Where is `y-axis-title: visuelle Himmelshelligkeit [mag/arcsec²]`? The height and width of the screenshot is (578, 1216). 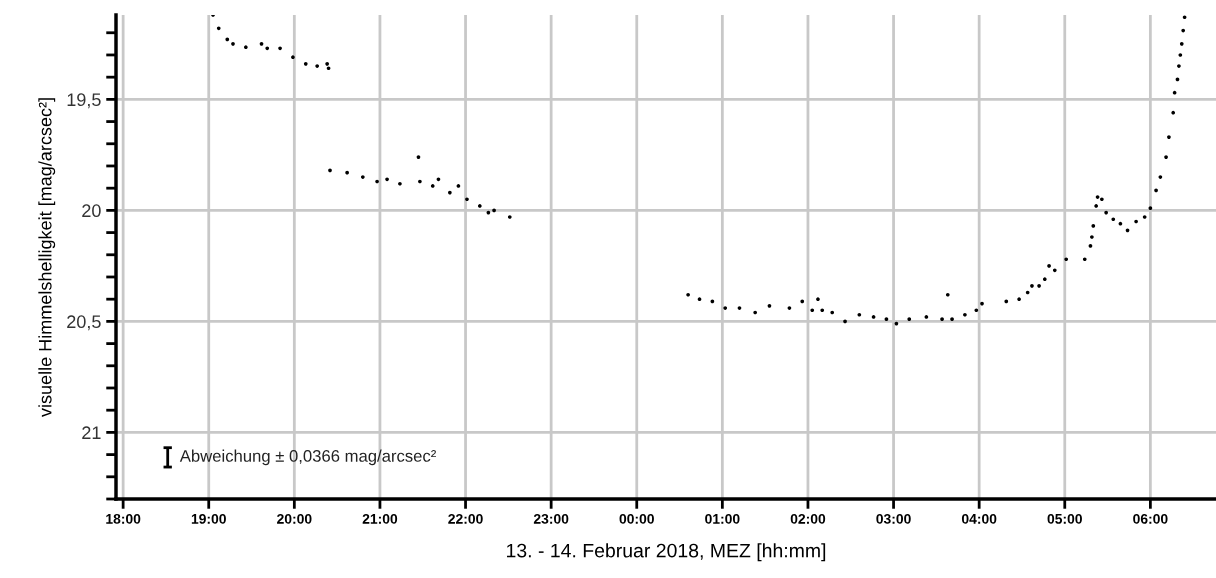
y-axis-title: visuelle Himmelshelligkeit [mag/arcsec²] is located at coordinates (47, 257).